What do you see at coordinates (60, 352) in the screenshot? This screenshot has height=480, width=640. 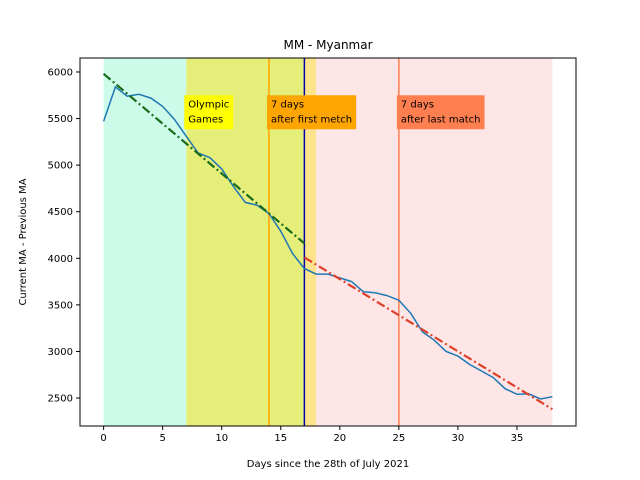 I see `y-tick-label: 3000` at bounding box center [60, 352].